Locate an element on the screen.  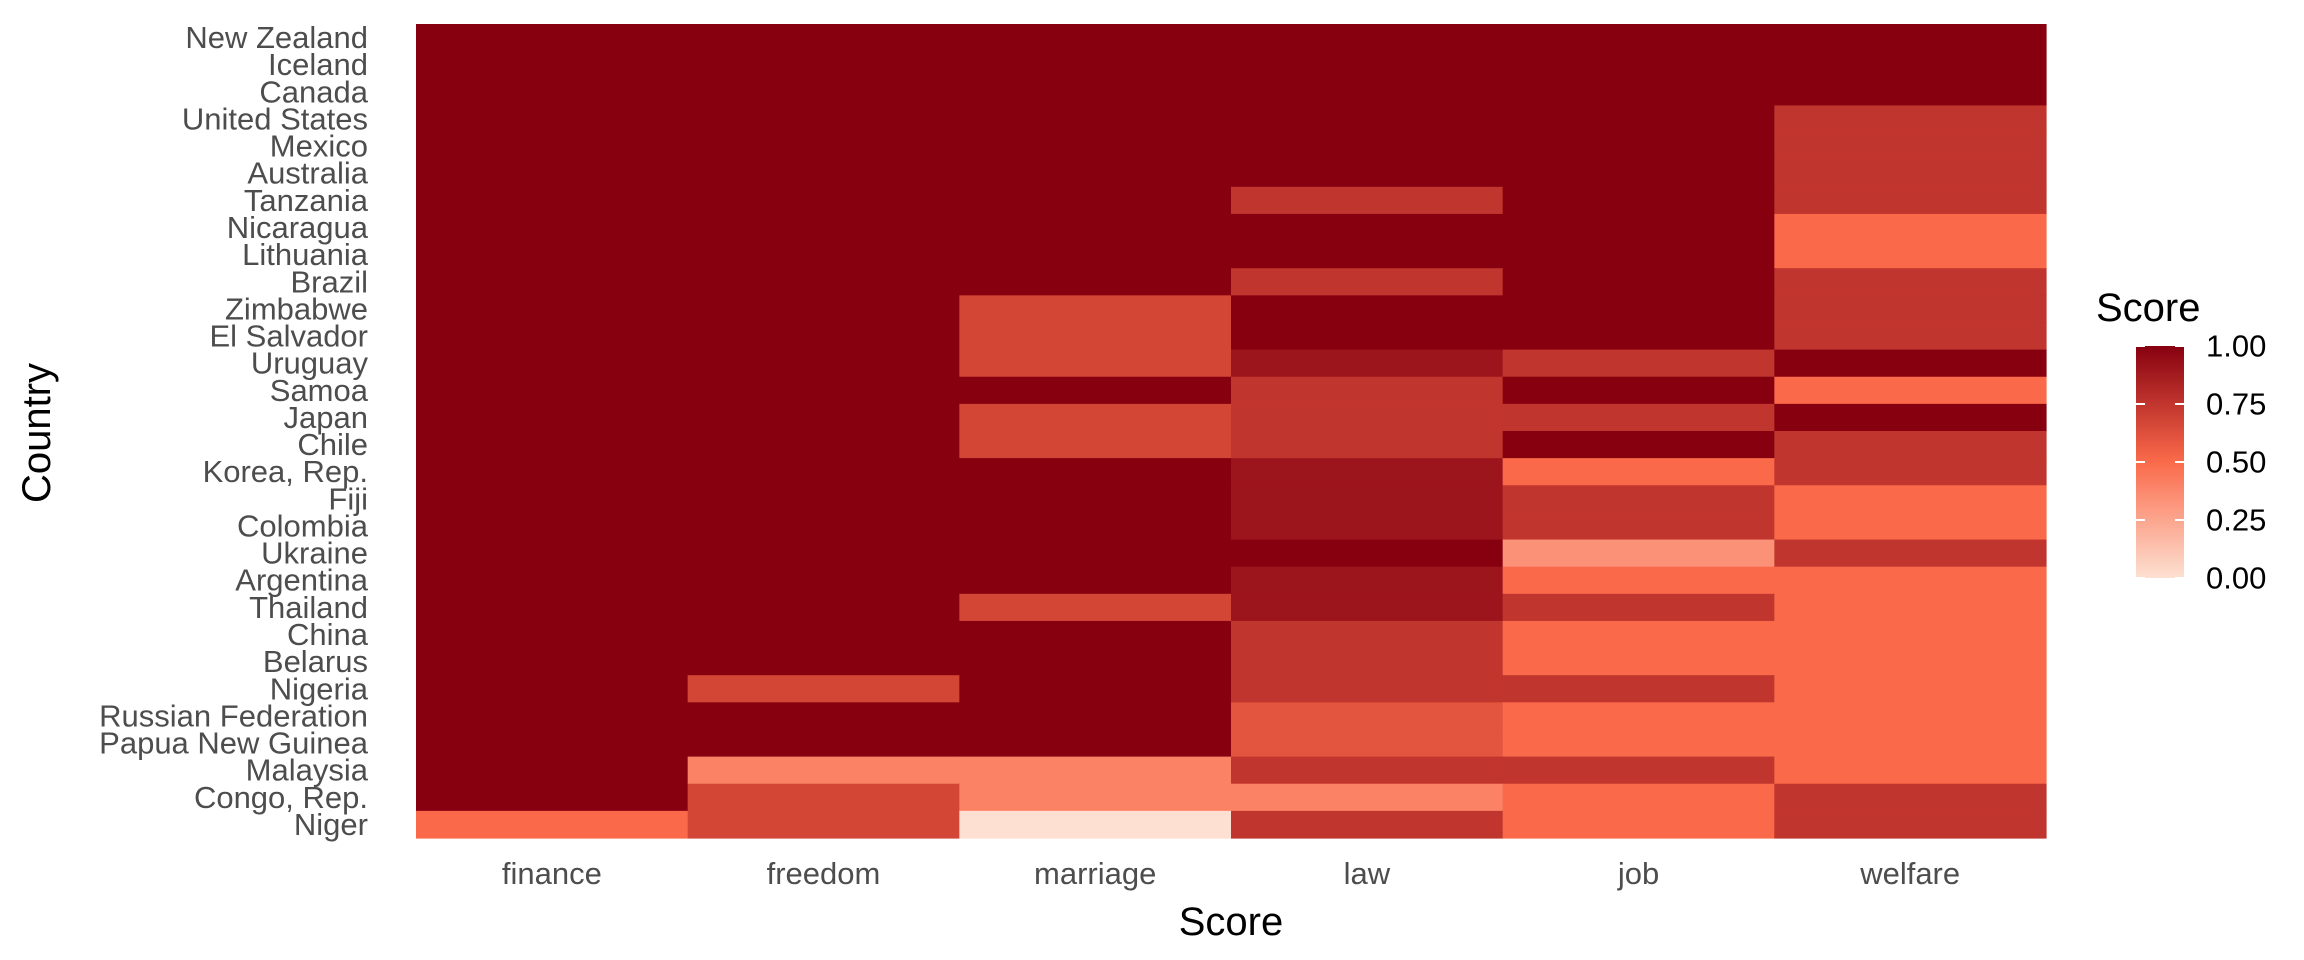
y-tick-label: El Salvador is located at coordinates (288, 336).